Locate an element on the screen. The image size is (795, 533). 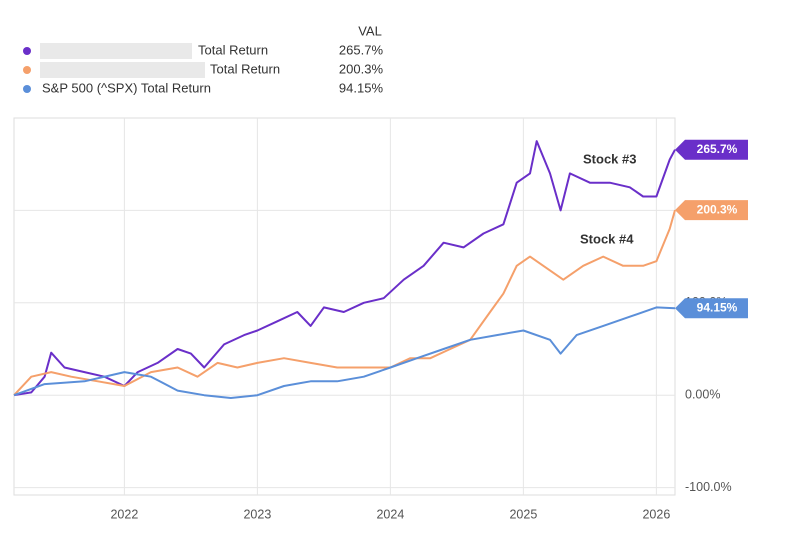
x-tick-label: 2023 is located at coordinates (257, 514).